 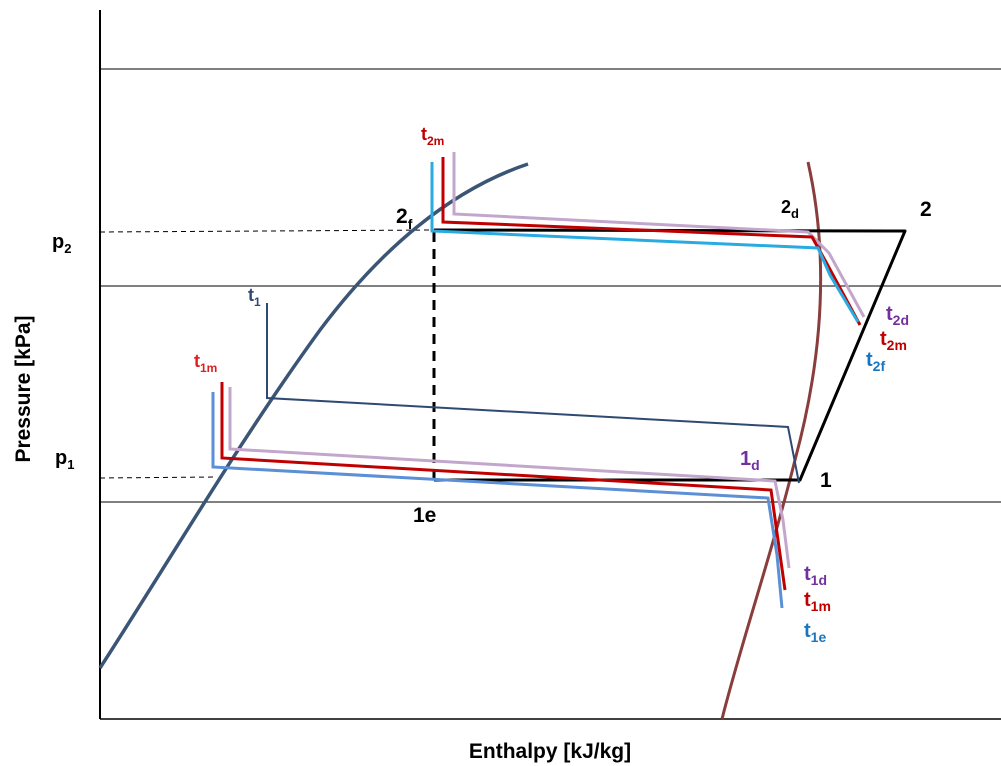 I want to click on blue-condenser-line, so click(x=645, y=242).